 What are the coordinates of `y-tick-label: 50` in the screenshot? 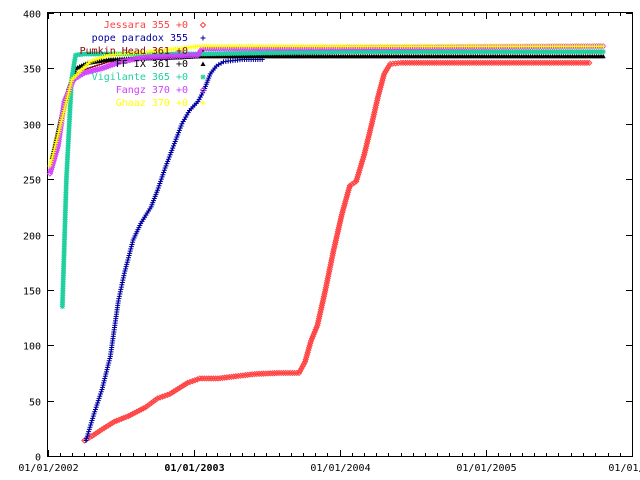 It's located at (35, 403).